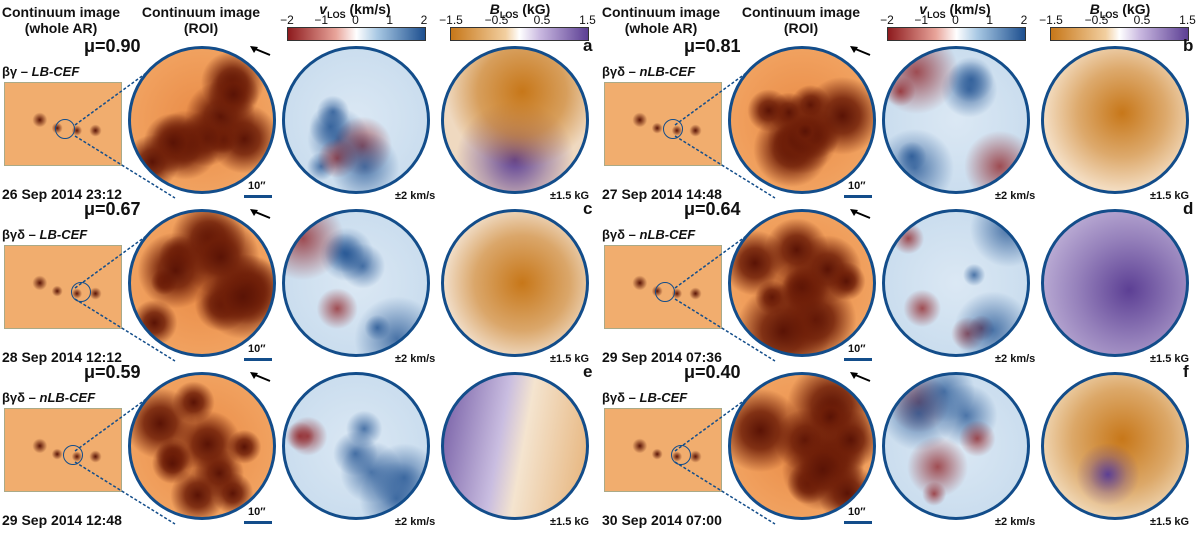 The image size is (1200, 539). What do you see at coordinates (1186, 372) in the screenshot?
I see `panel-letter: f` at bounding box center [1186, 372].